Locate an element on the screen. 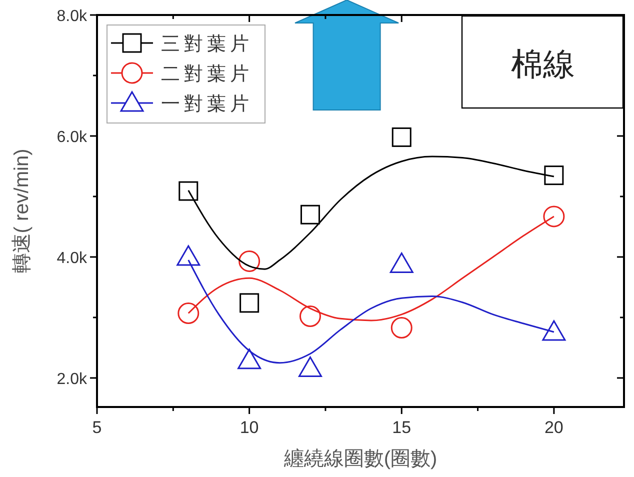 This screenshot has width=634, height=477. y-axis-title: 轉速( rev/min) is located at coordinates (22, 211).